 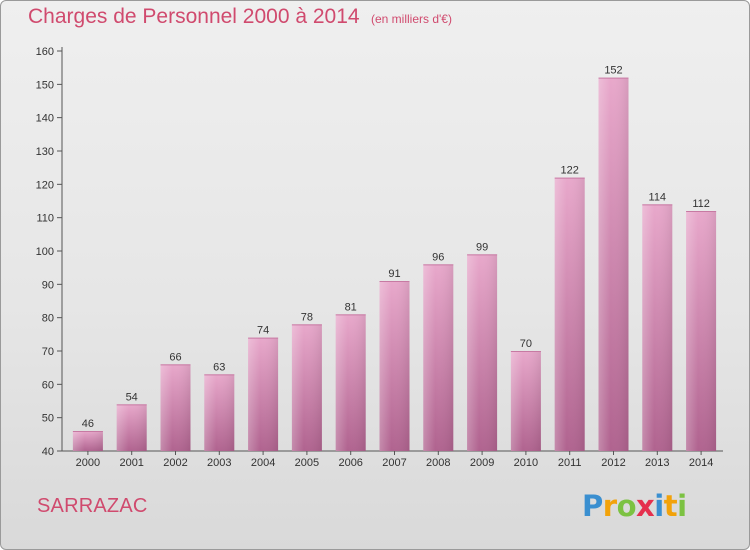 I want to click on bar-shade-2014, so click(x=701, y=331).